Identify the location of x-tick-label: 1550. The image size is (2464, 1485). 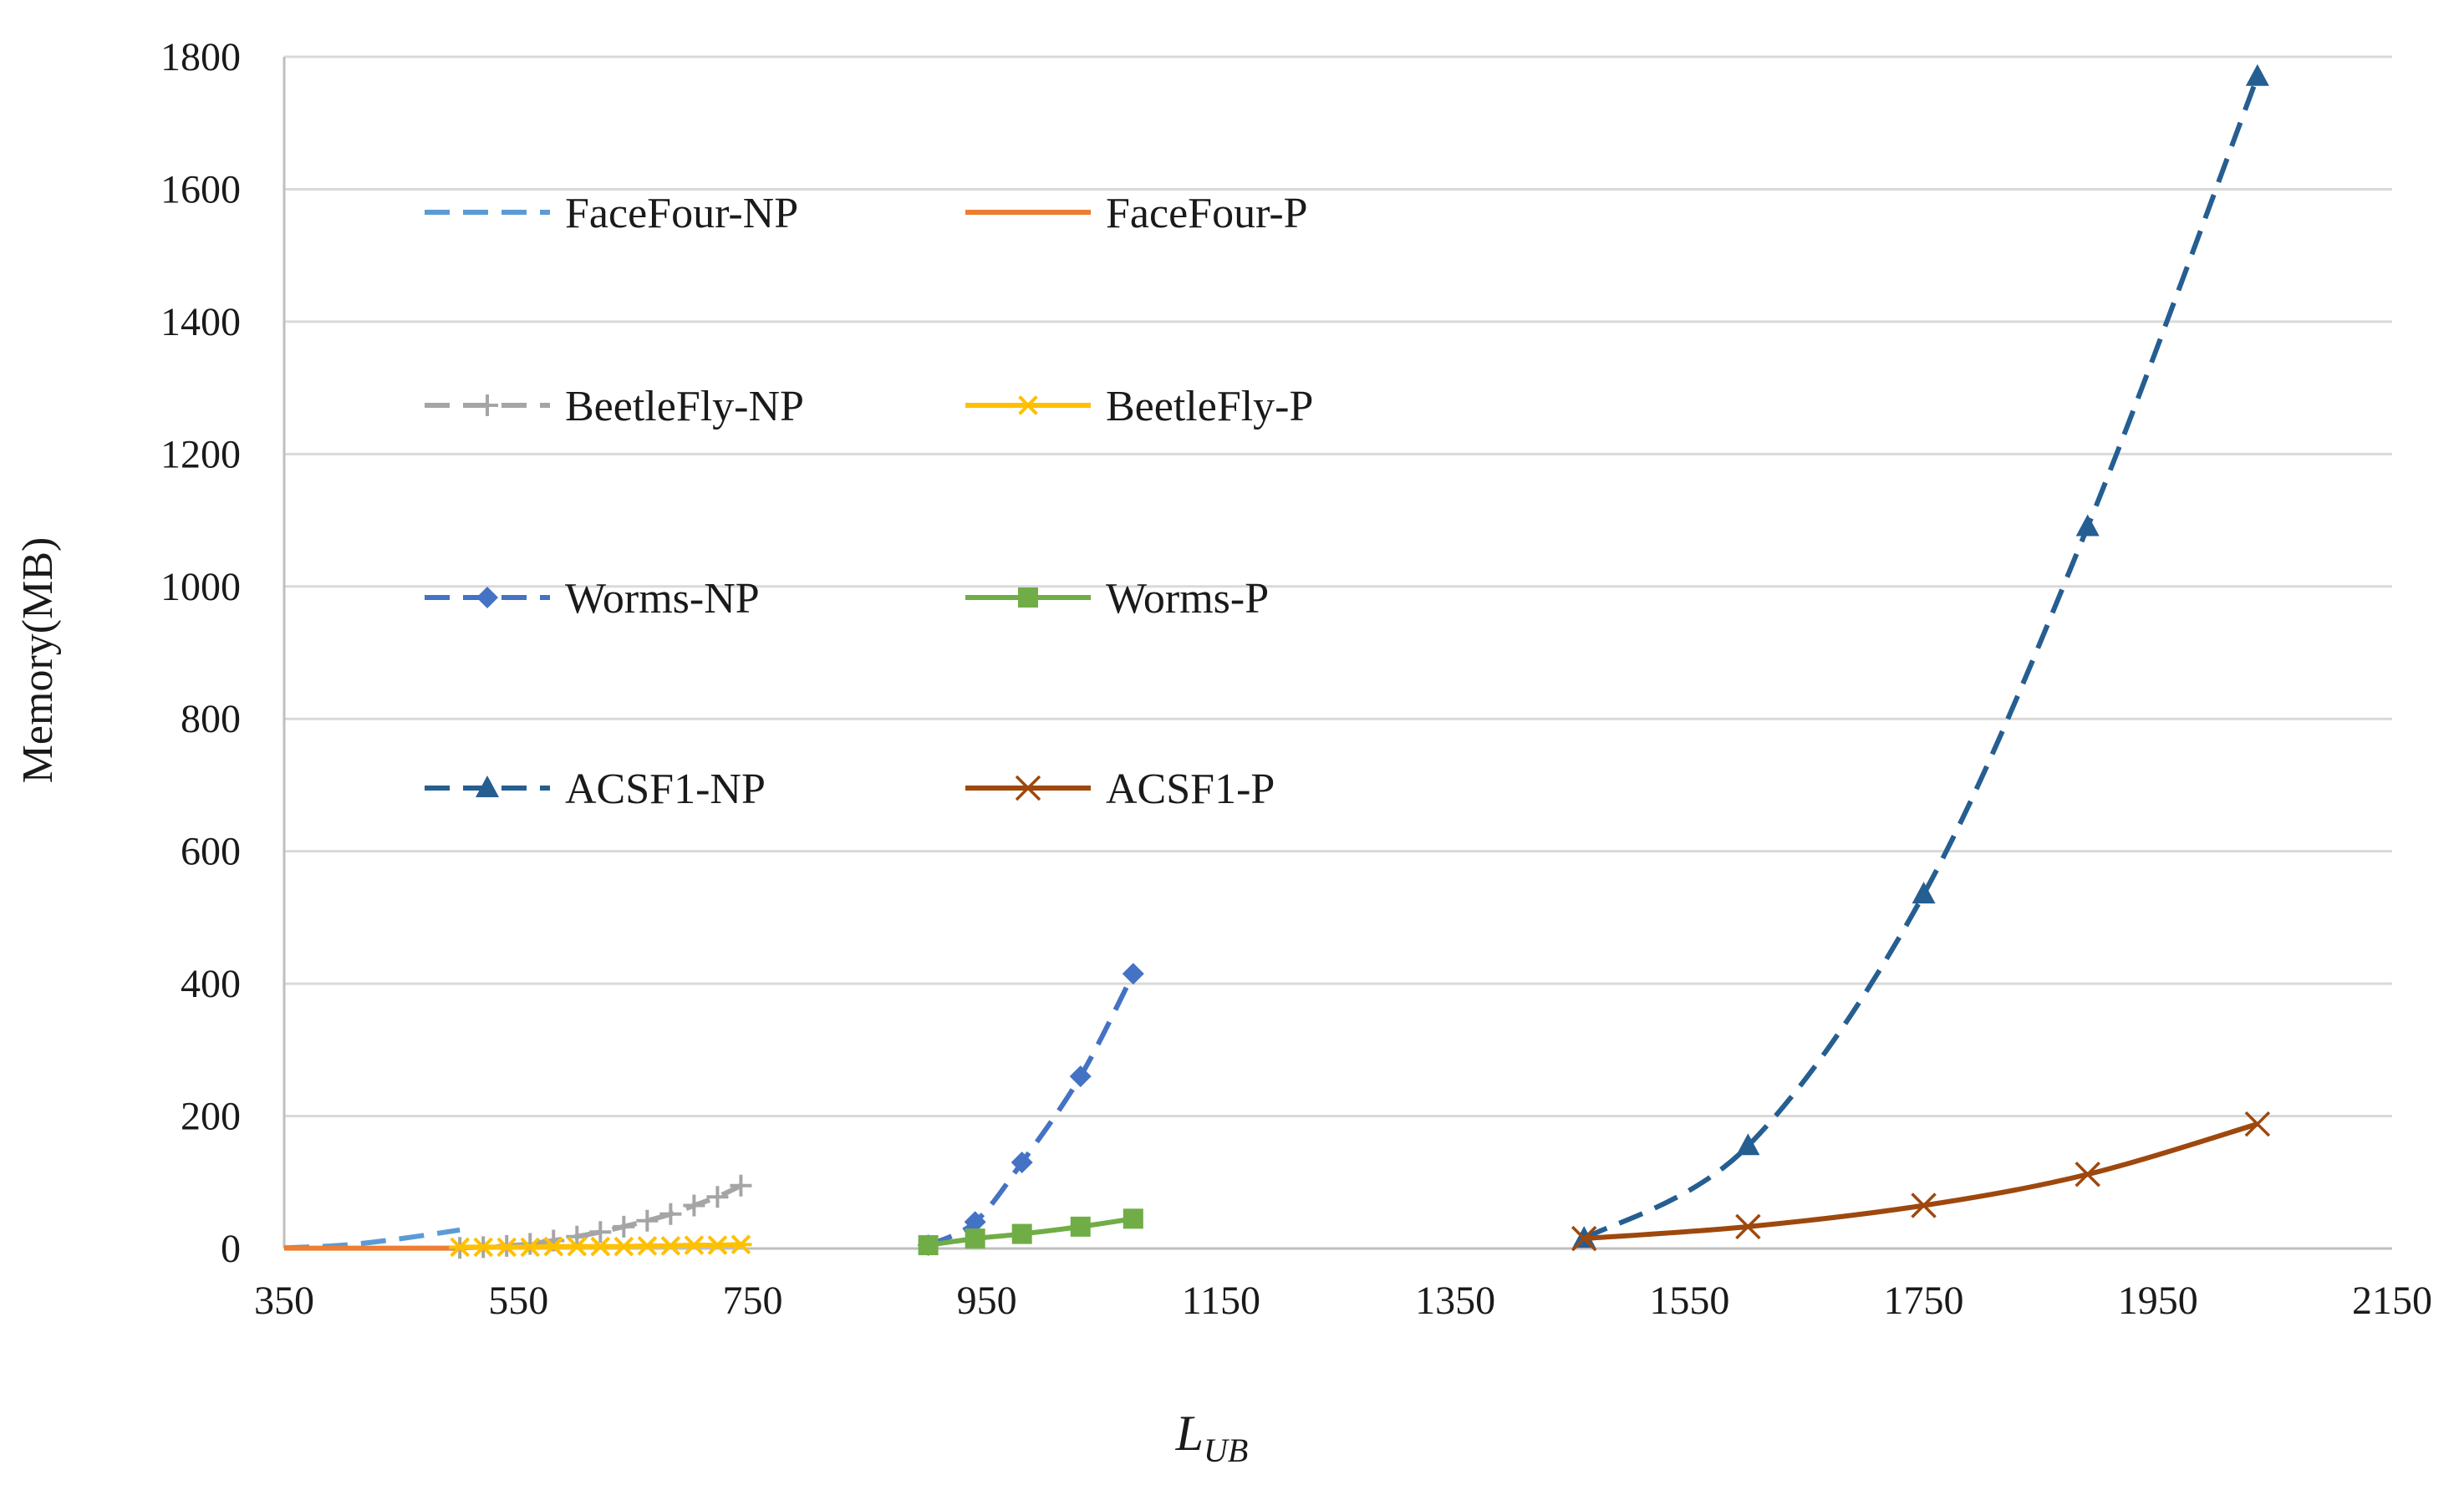
(1689, 1301).